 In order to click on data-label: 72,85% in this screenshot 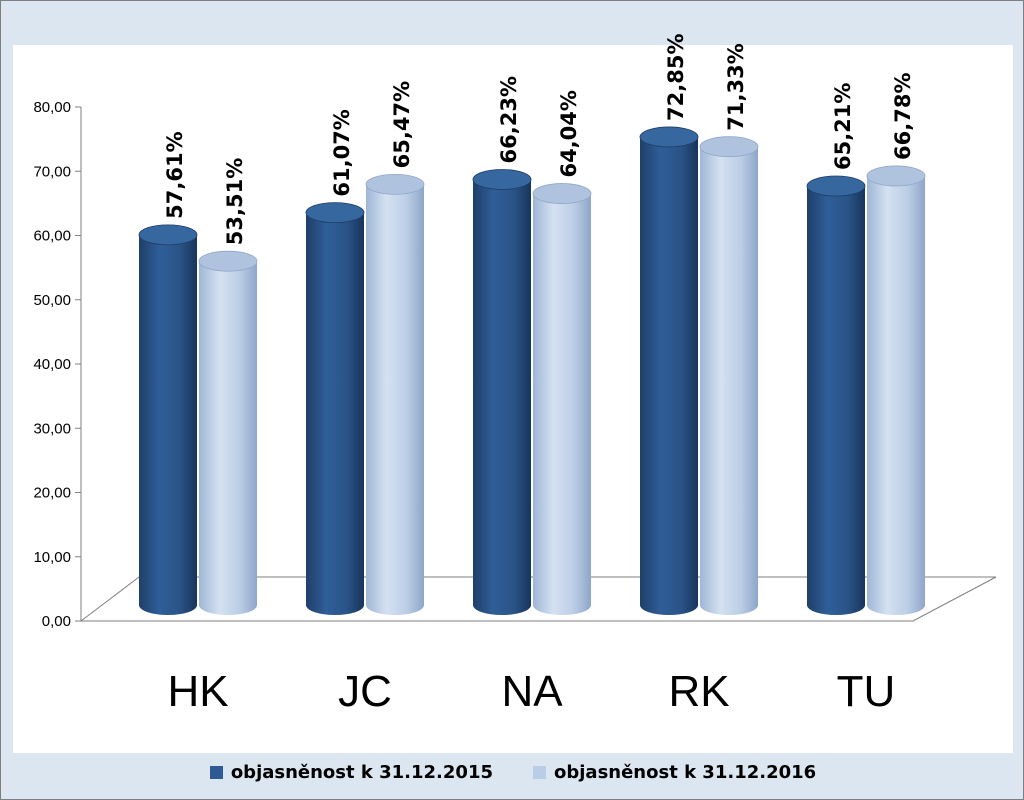, I will do `click(676, 76)`.